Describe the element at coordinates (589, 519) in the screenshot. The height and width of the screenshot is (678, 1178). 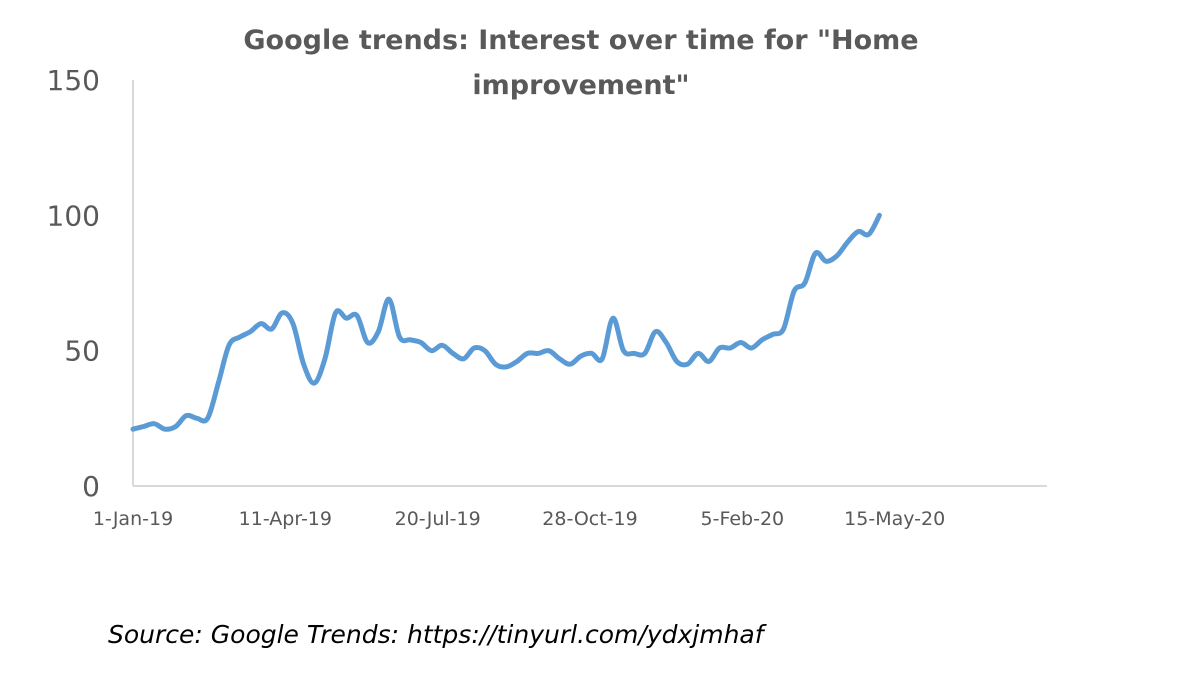
I see `x-tick-label: 28-Oct-19` at that location.